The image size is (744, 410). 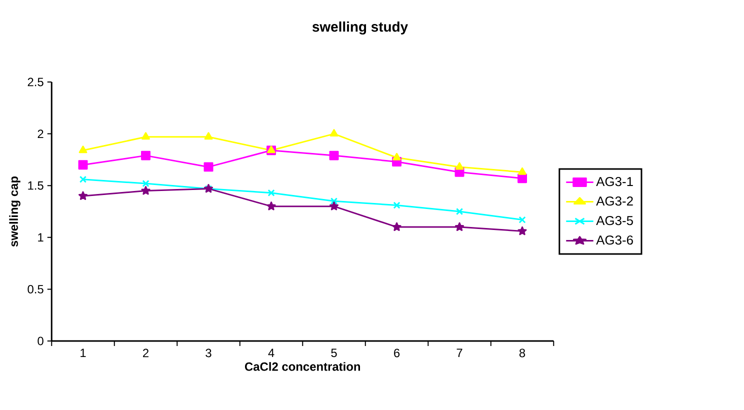 I want to click on x-tick-label: 3, so click(x=209, y=353).